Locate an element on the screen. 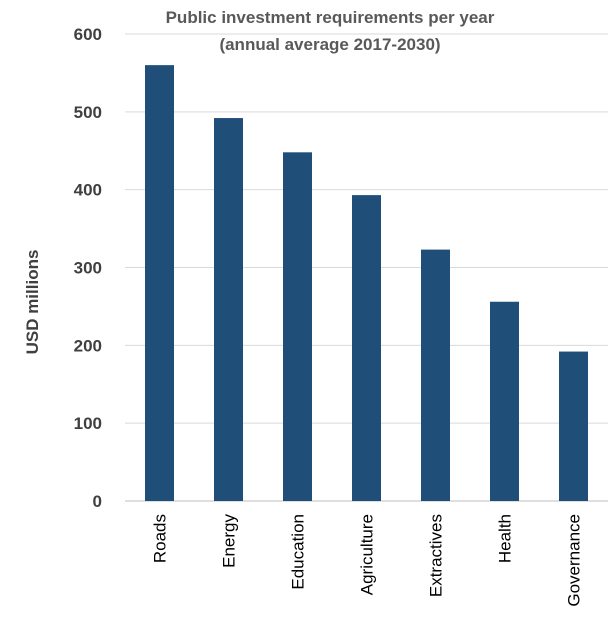 This screenshot has width=612, height=644. bar-roads is located at coordinates (159, 283).